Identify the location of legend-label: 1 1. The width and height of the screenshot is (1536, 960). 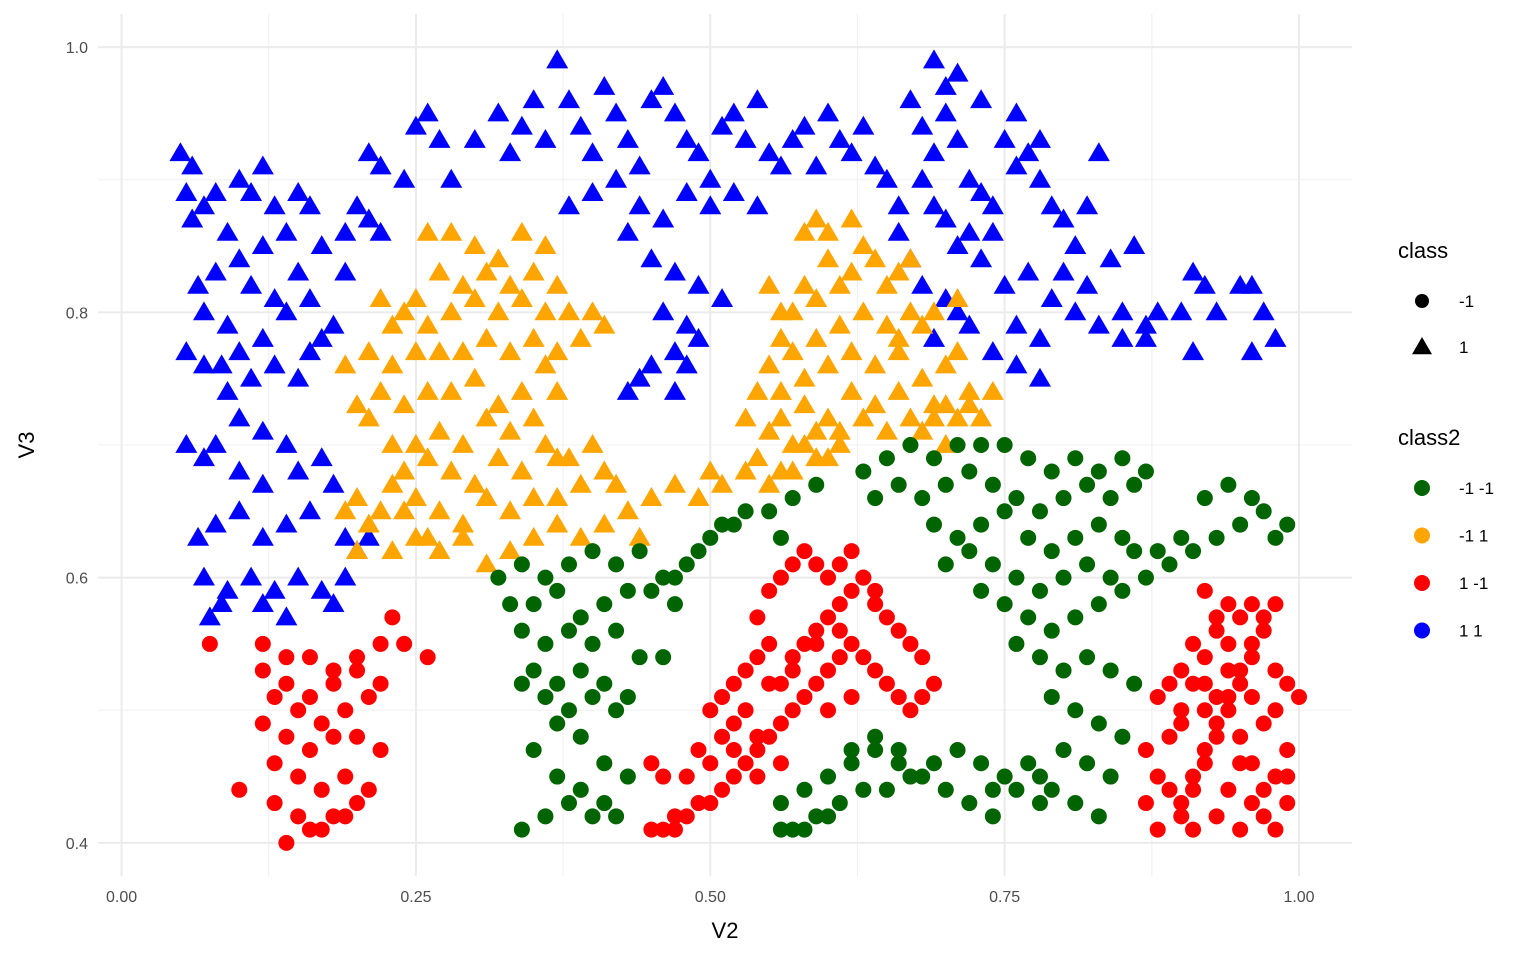
(1471, 631).